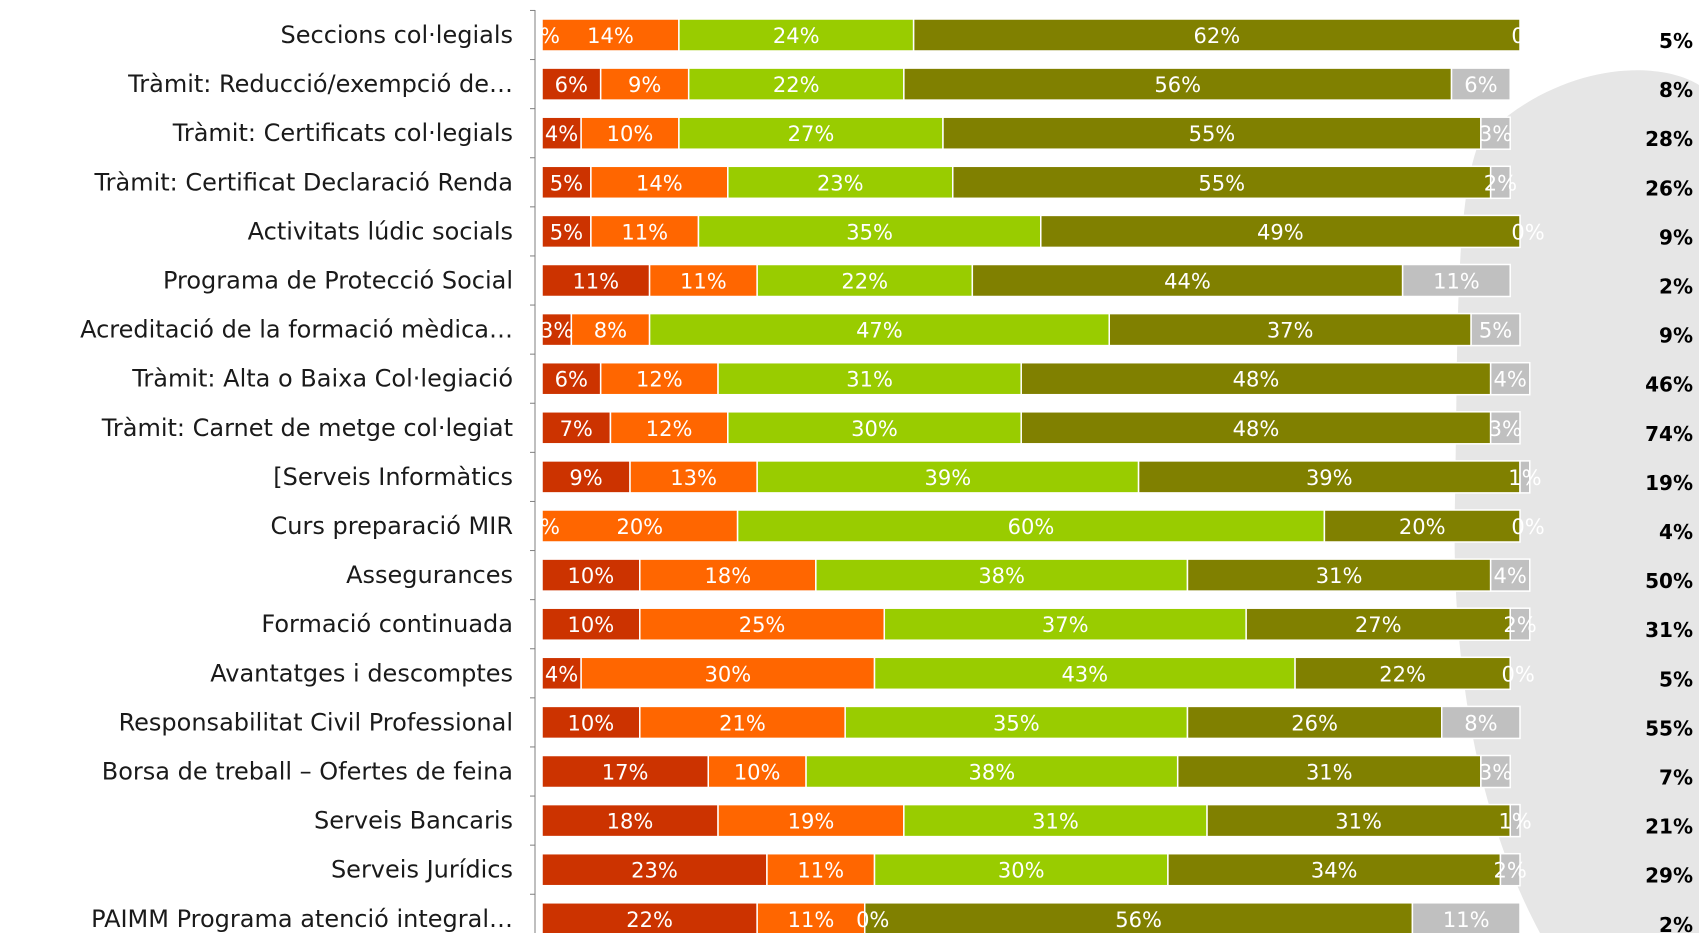  I want to click on data-label: 12%, so click(669, 429).